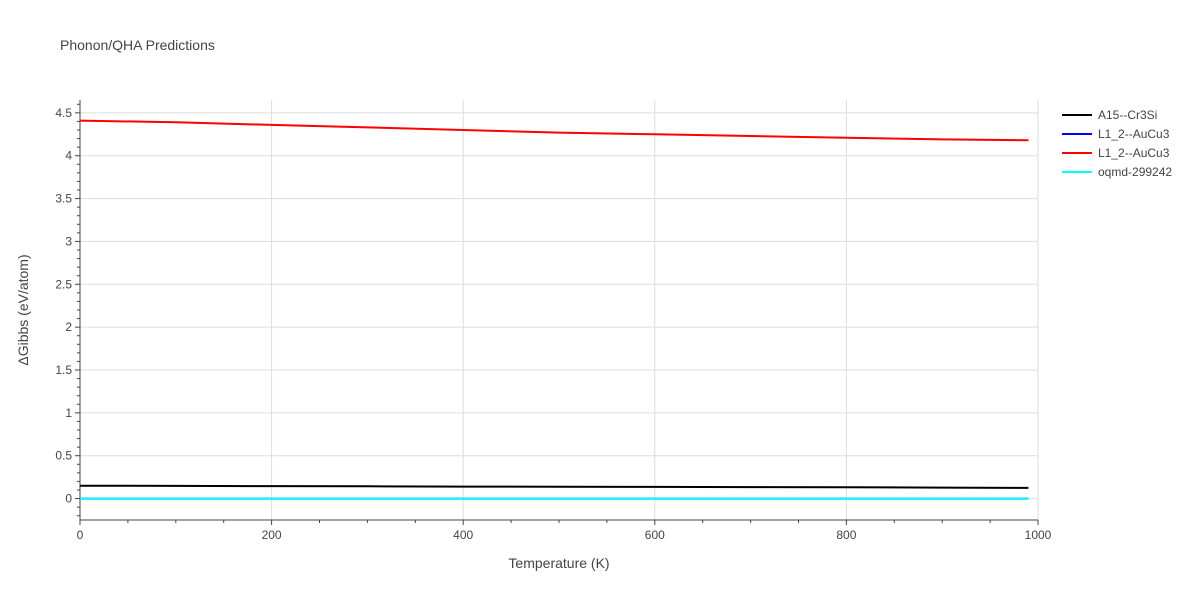 The height and width of the screenshot is (600, 1200). I want to click on legend-label: oqmd-299242, so click(1135, 172).